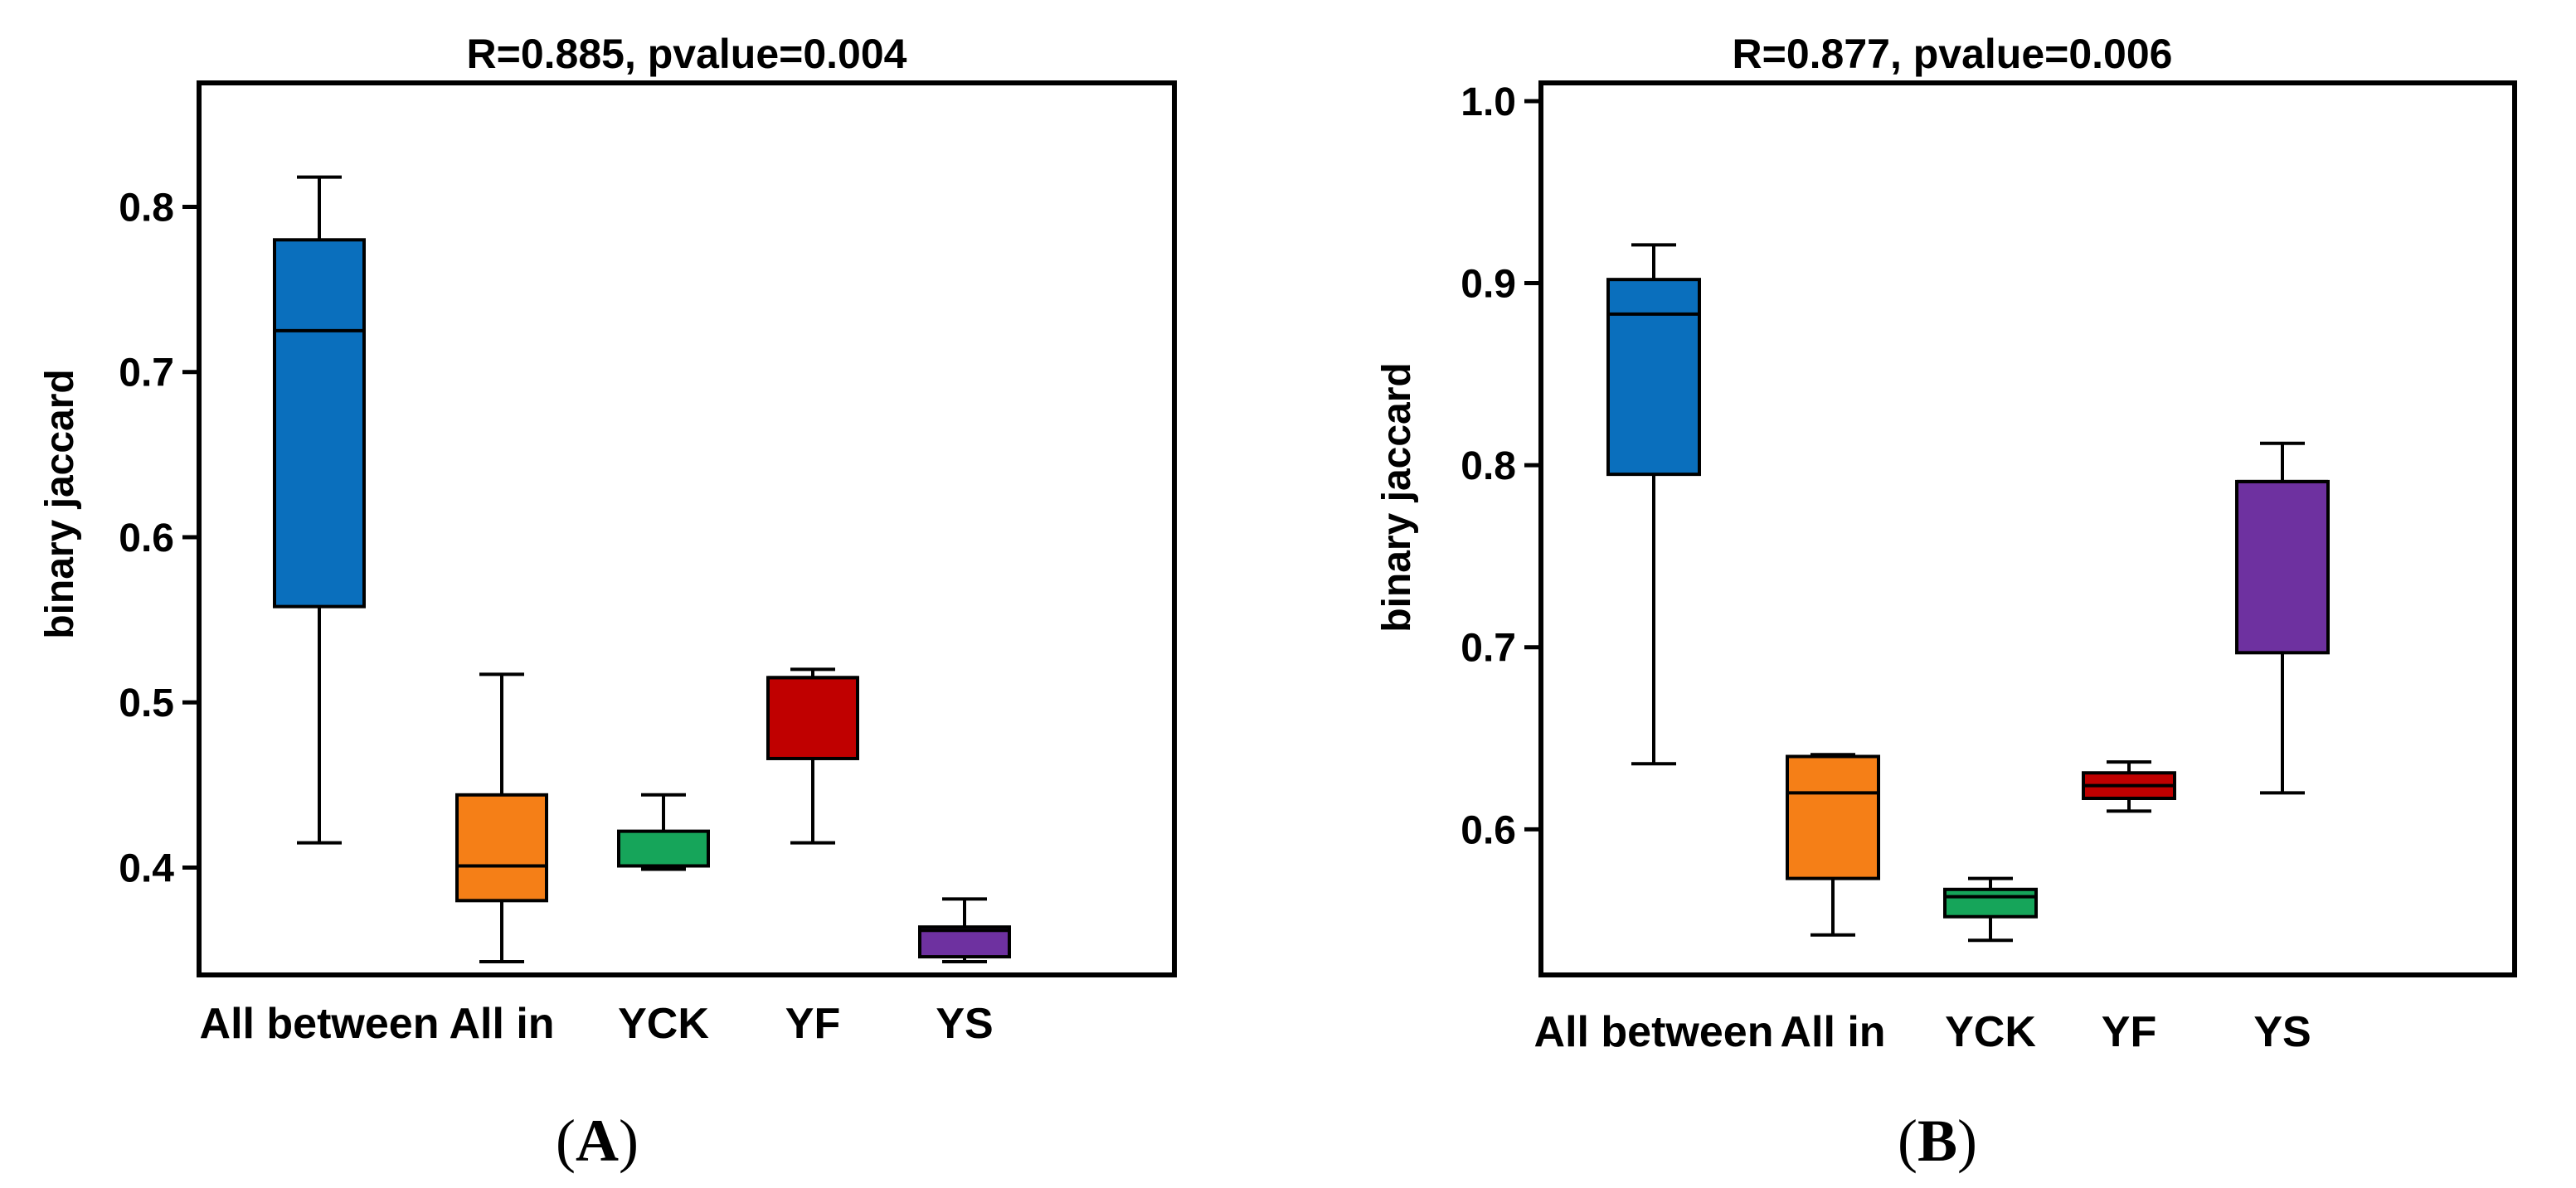 This screenshot has height=1188, width=2576. What do you see at coordinates (147, 208) in the screenshot?
I see `panel-a-y-tick-label: 0.8` at bounding box center [147, 208].